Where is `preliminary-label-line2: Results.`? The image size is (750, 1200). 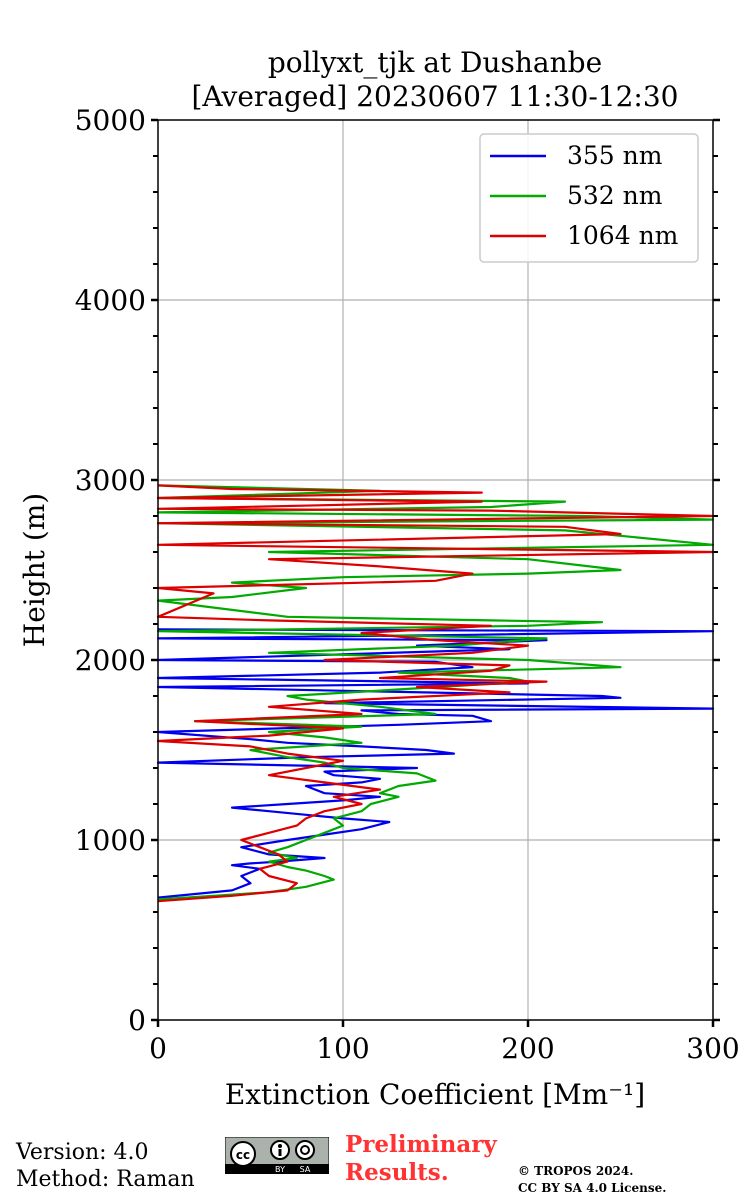 preliminary-label-line2: Results. is located at coordinates (397, 1172).